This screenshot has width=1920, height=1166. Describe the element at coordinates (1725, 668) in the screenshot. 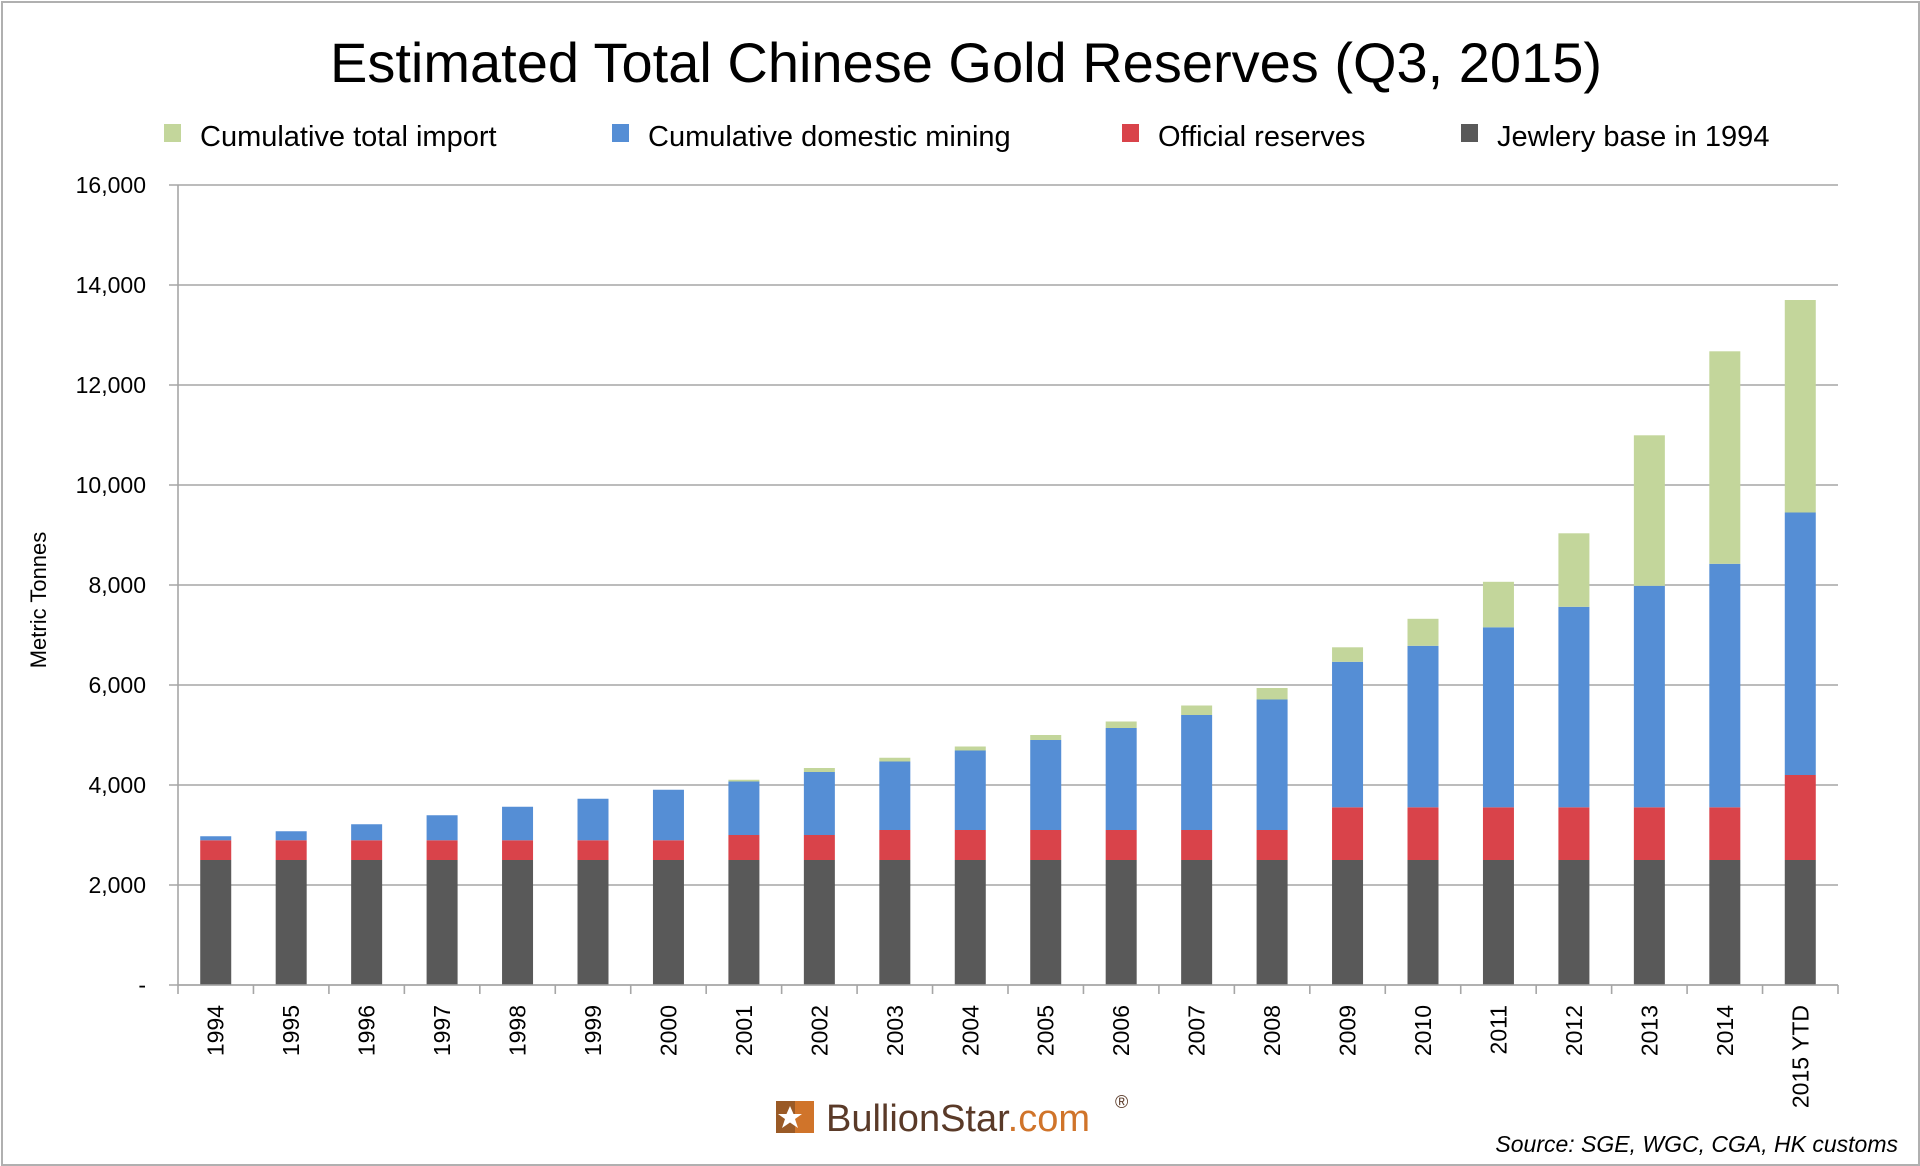

I see `bar-stack-2014` at that location.